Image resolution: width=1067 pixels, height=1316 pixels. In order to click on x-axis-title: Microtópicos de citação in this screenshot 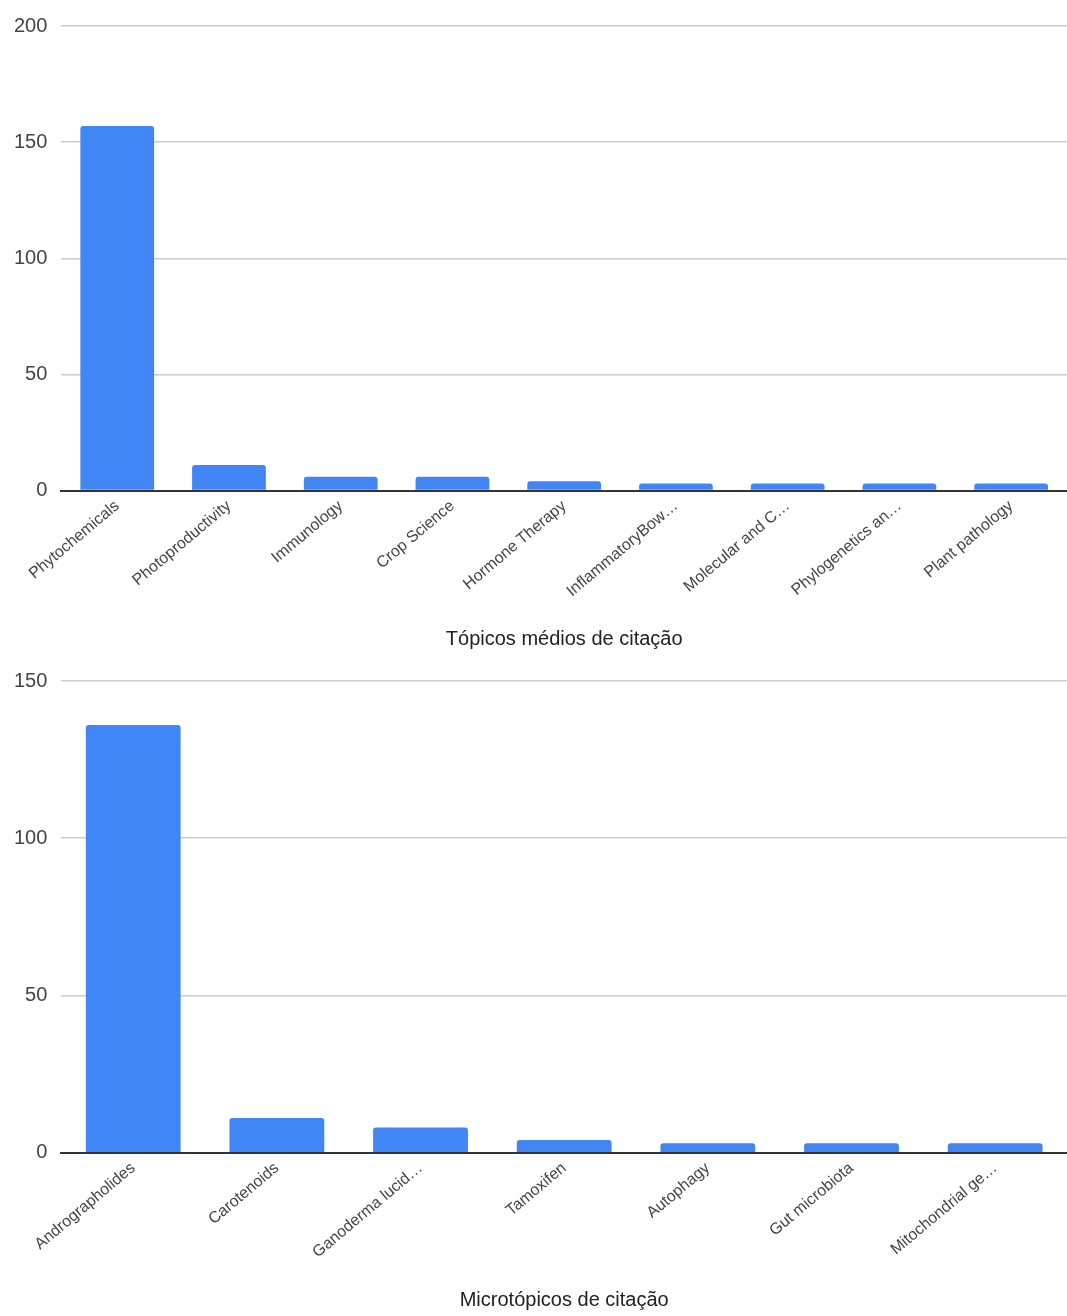, I will do `click(564, 1298)`.